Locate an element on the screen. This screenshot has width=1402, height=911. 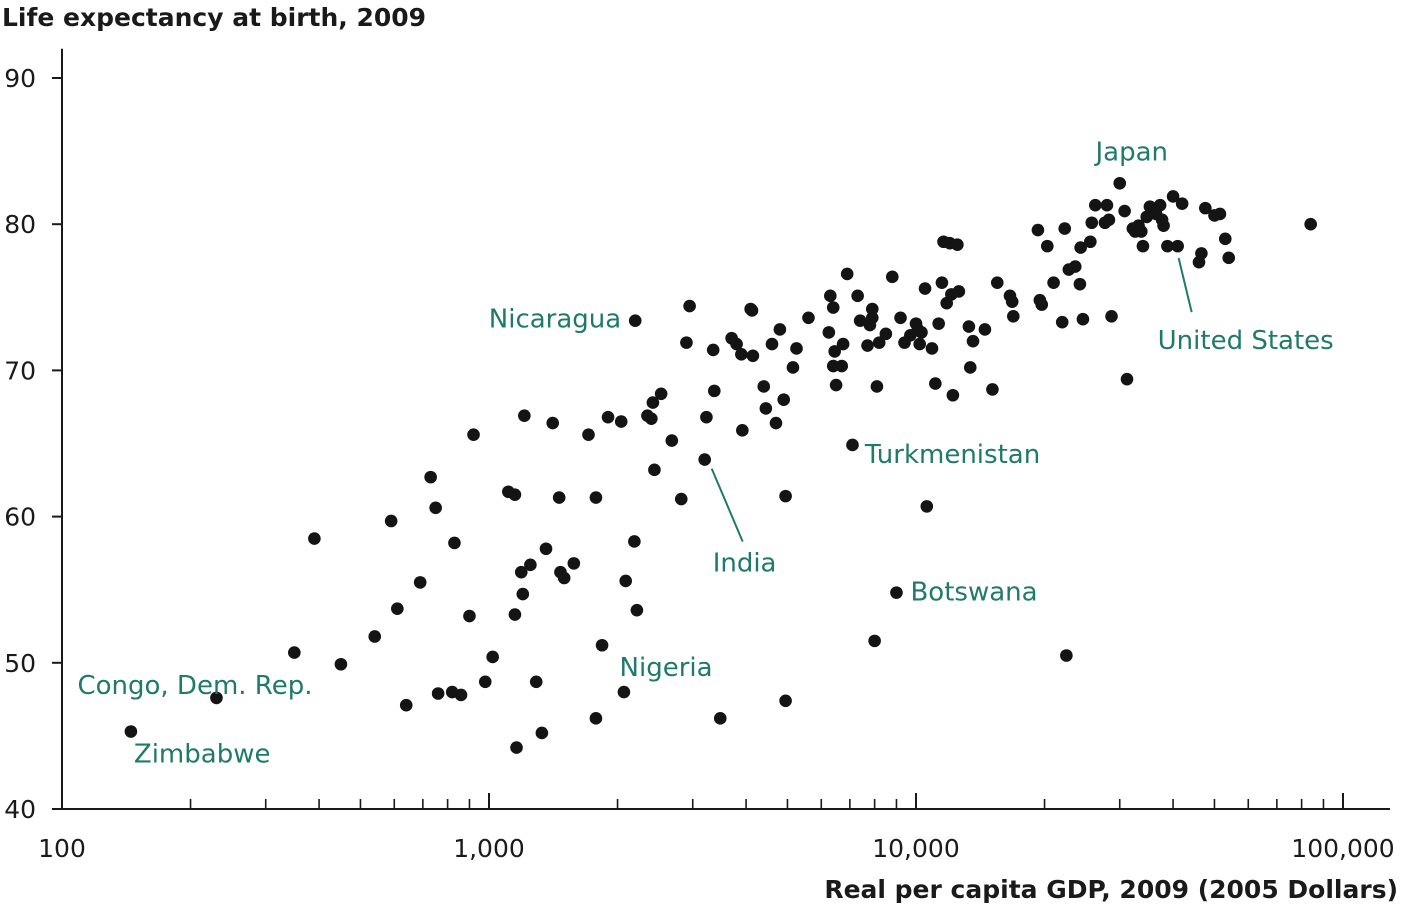
annotation-label: India is located at coordinates (745, 564).